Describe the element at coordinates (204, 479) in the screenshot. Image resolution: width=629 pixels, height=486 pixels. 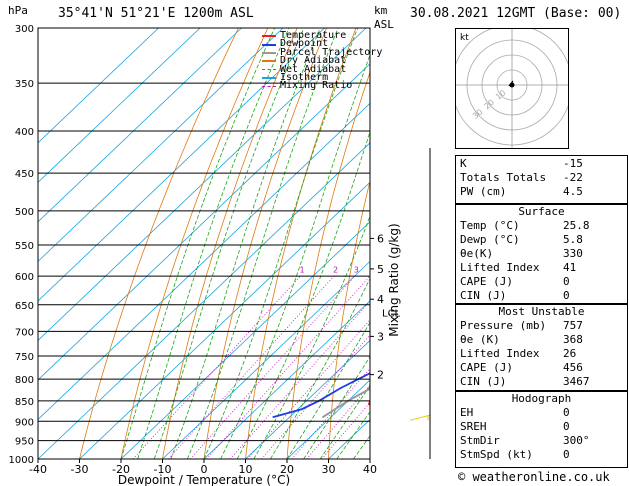
I see `x-axis-label: Dewpoint / Temperature (°C)` at that location.